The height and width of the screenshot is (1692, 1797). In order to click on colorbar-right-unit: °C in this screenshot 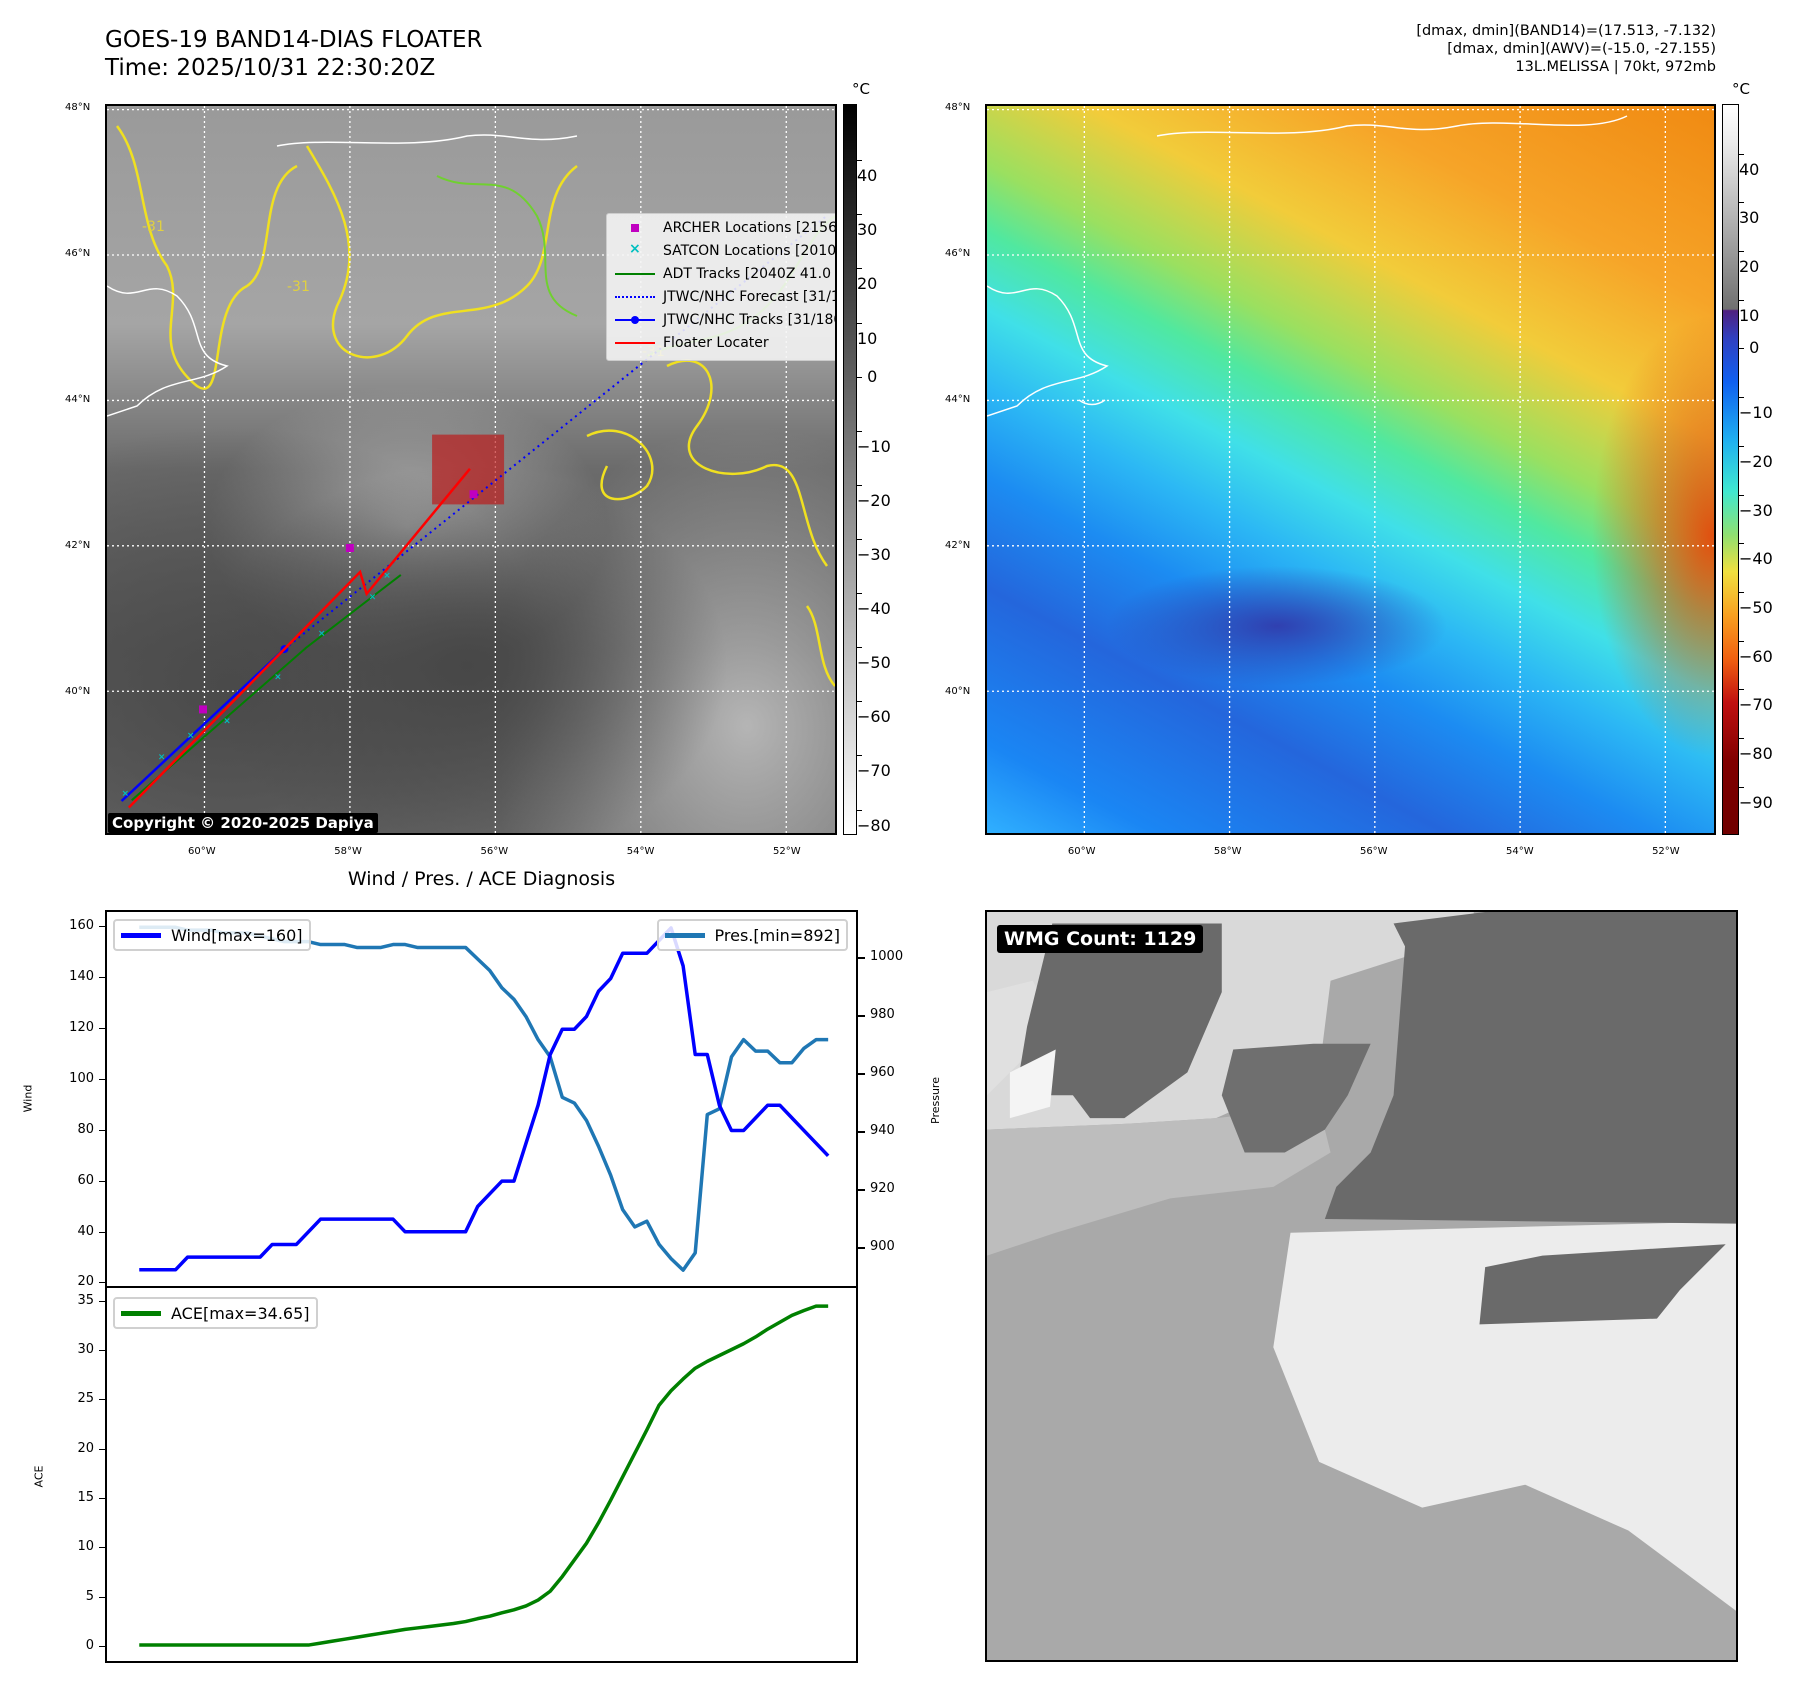, I will do `click(1741, 89)`.